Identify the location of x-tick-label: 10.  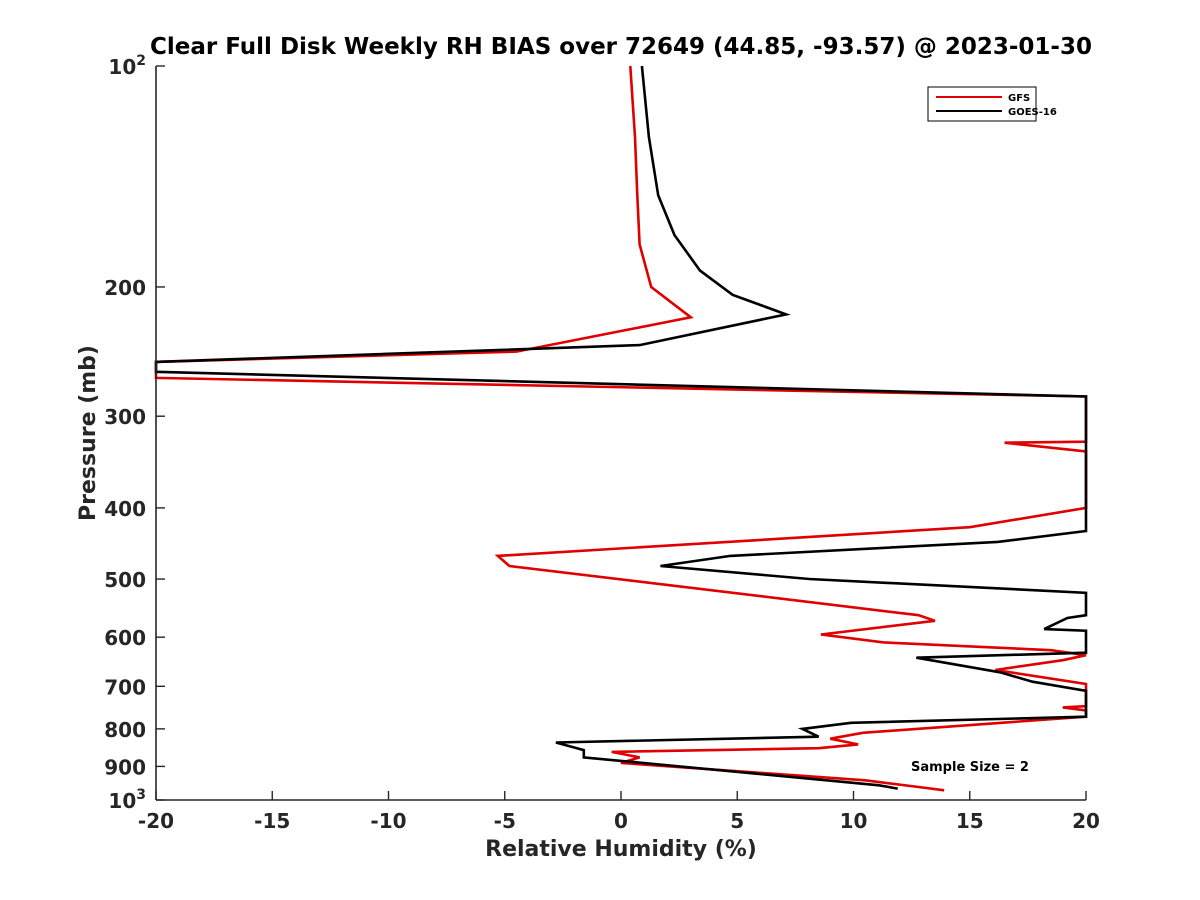
(854, 821).